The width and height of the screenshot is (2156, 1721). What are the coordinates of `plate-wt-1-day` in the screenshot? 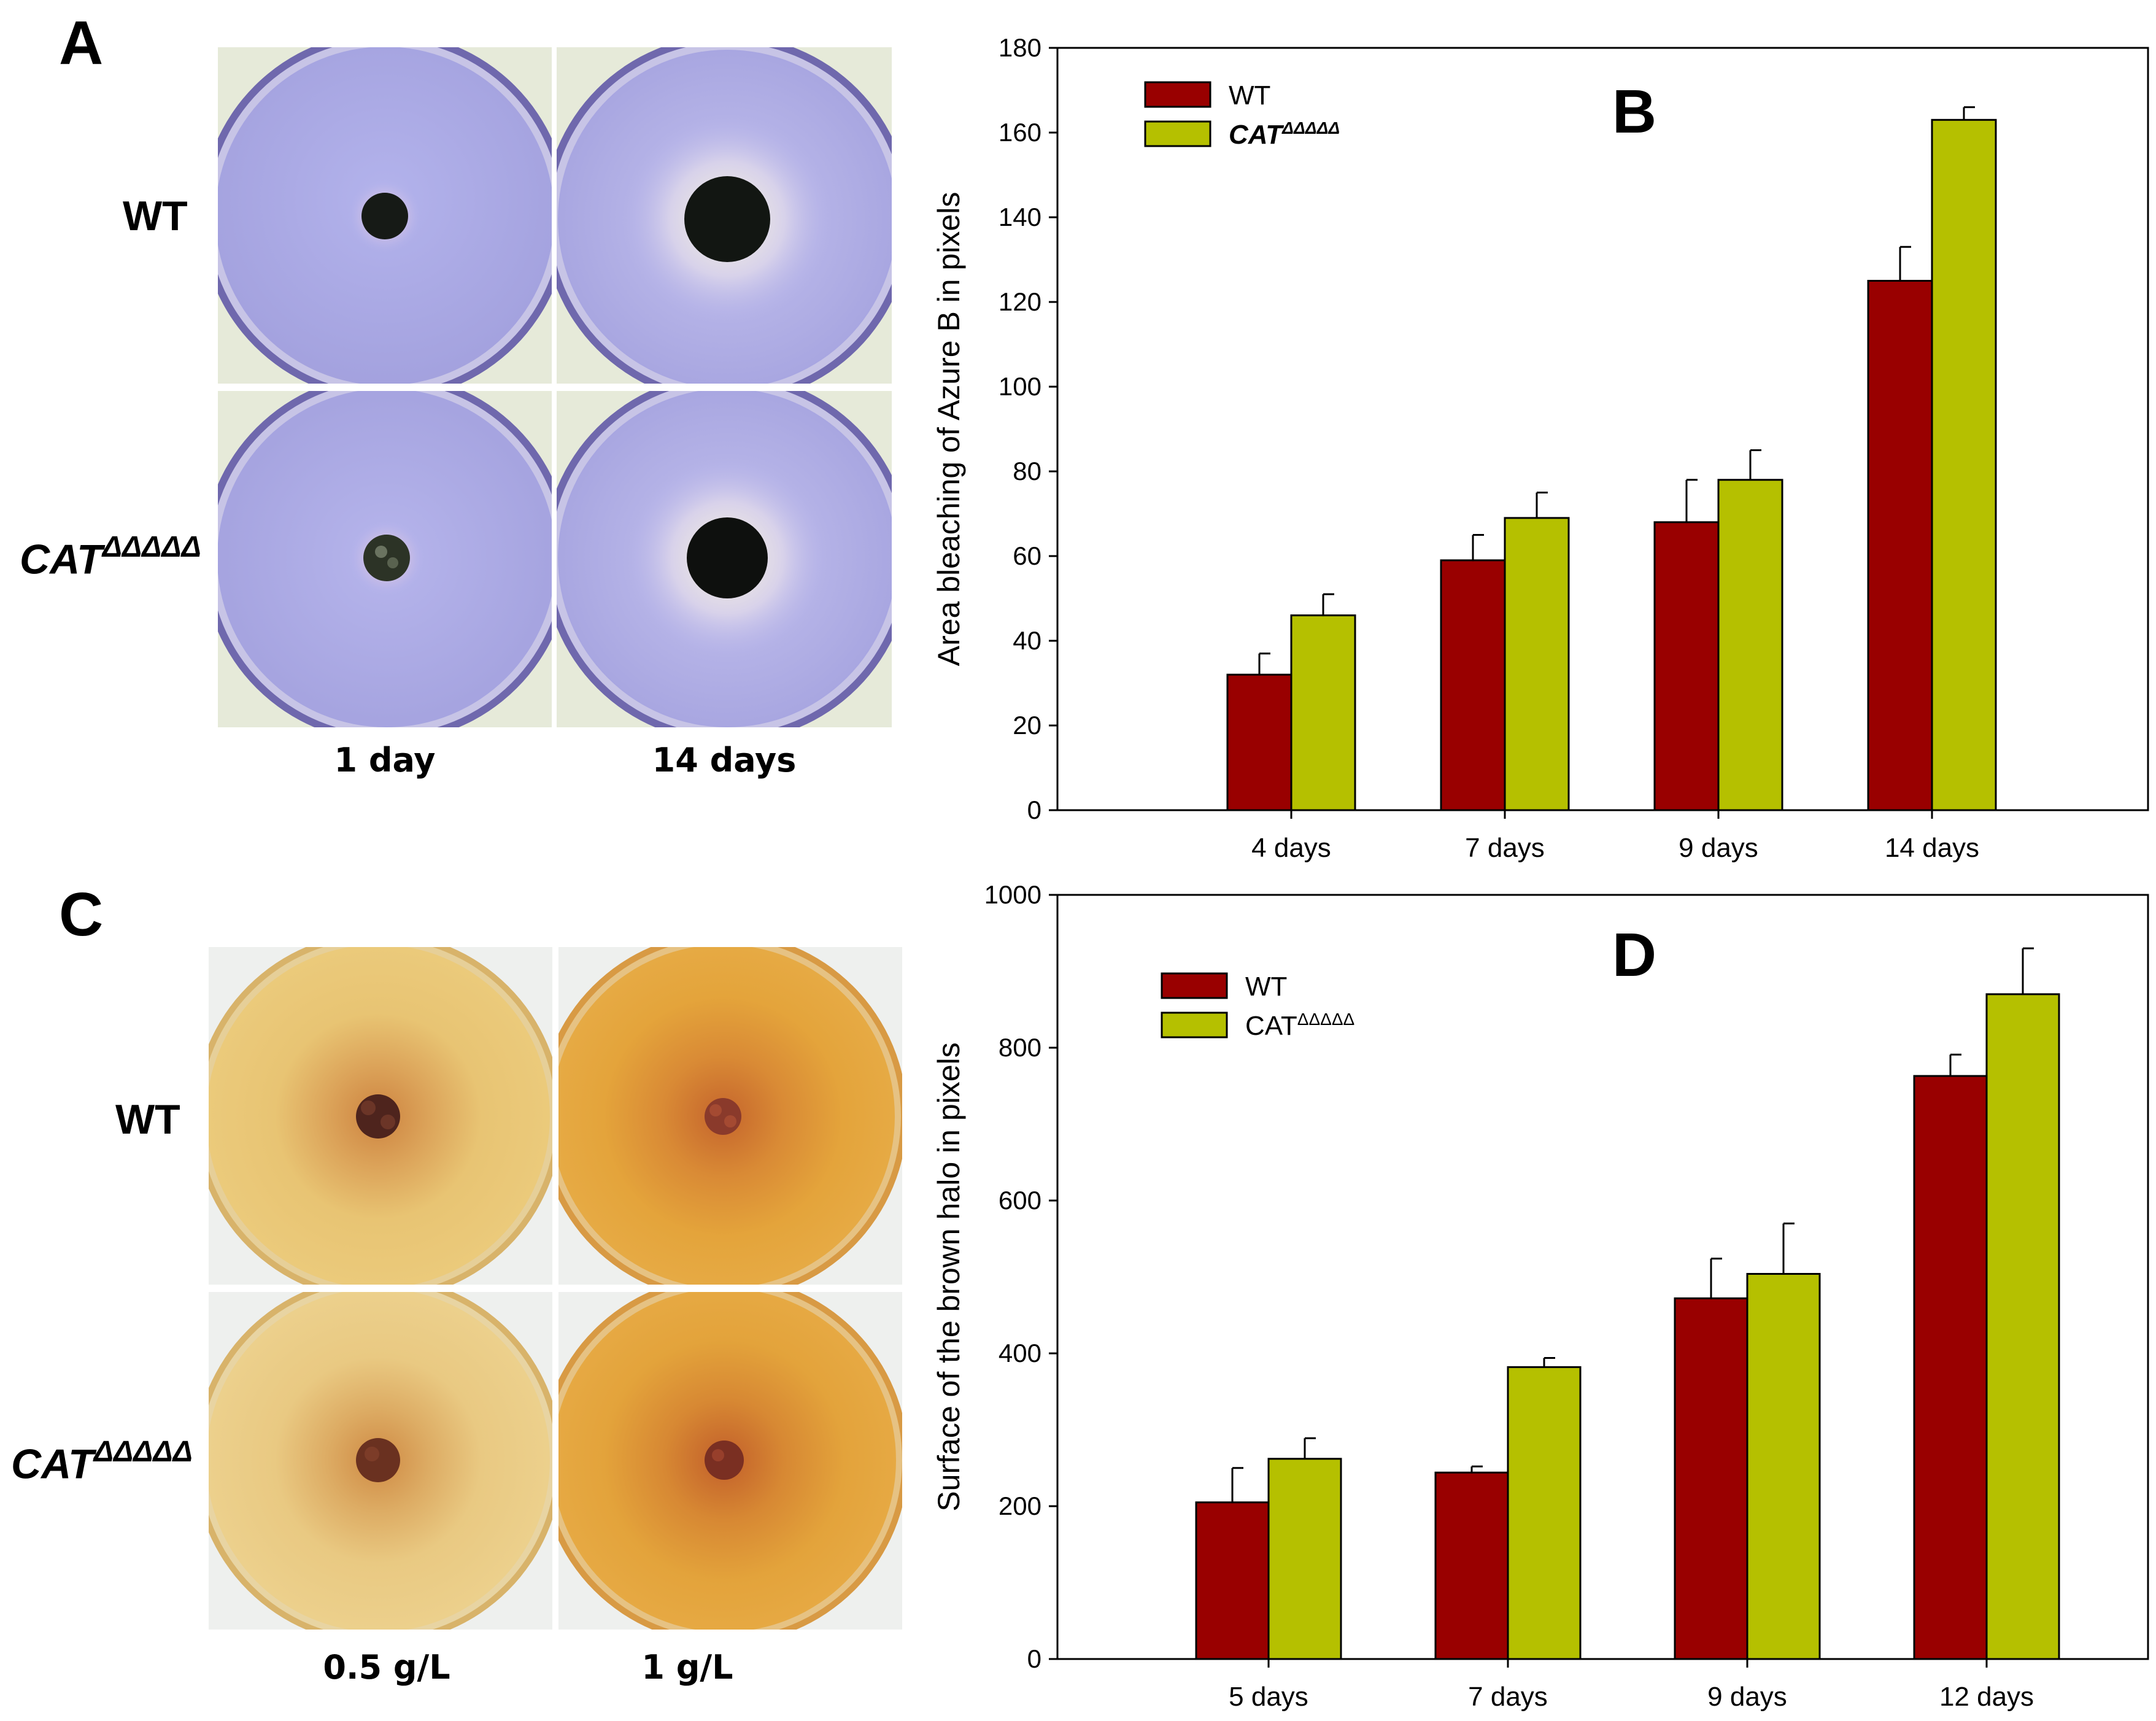 It's located at (385, 215).